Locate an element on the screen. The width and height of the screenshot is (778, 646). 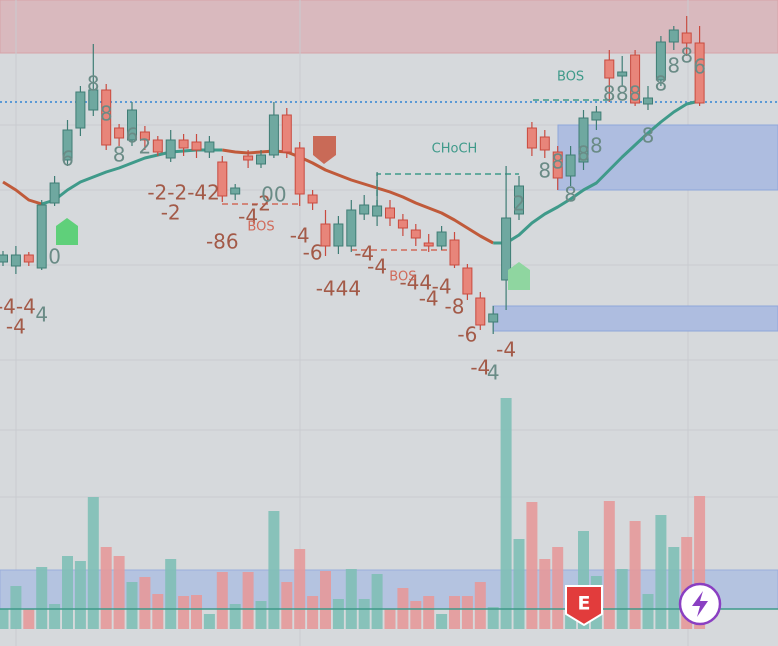
earnings-badge: E is located at coordinates (584, 606).